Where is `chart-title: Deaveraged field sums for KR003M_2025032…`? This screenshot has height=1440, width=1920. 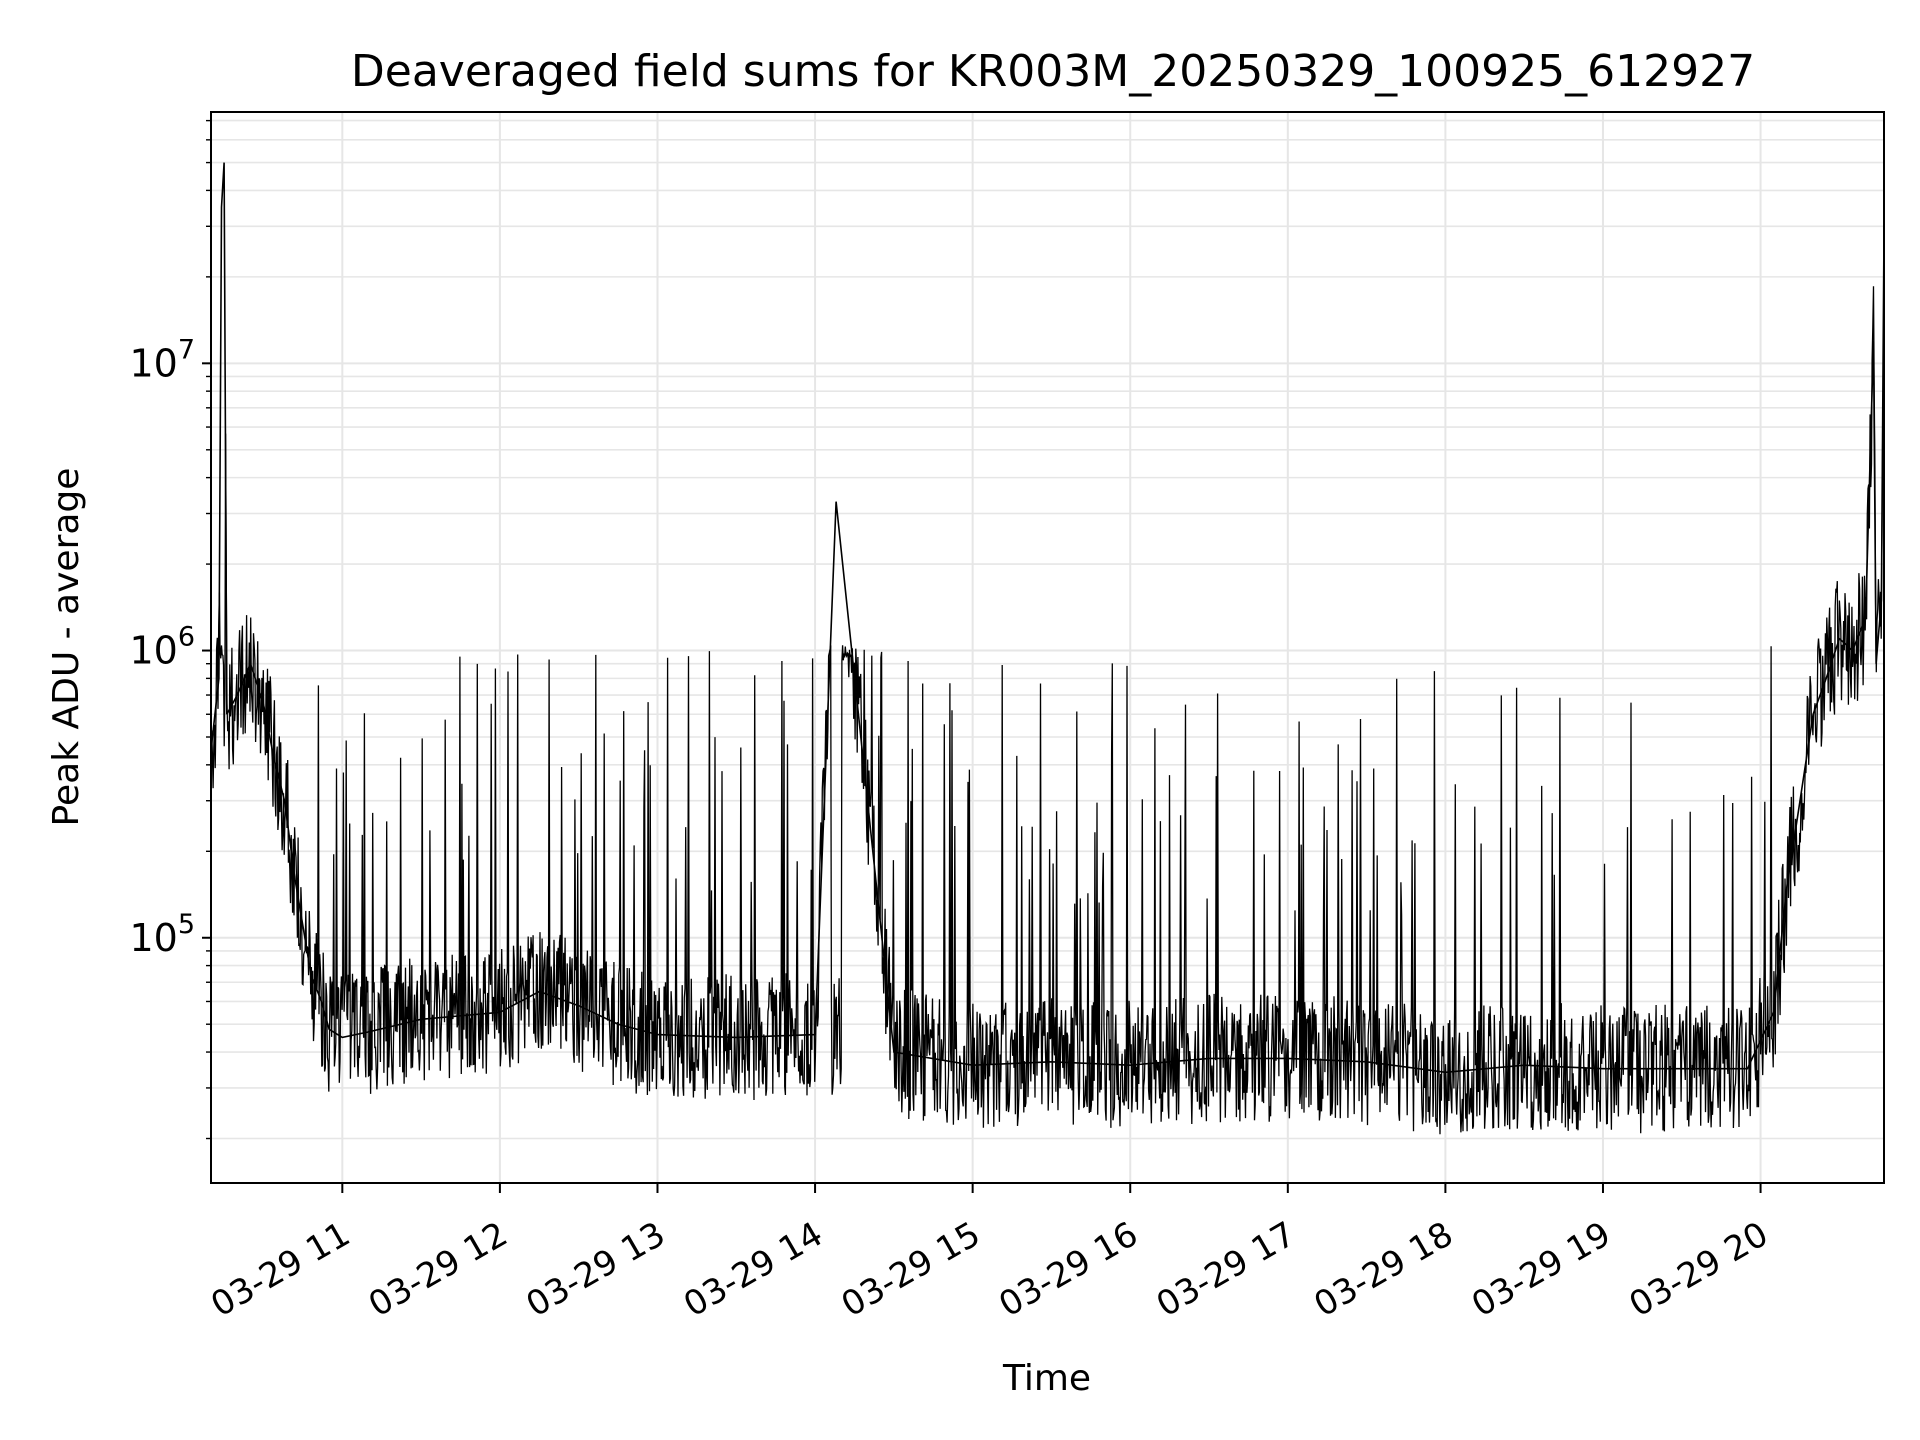 chart-title: Deaveraged field sums for KR003M_2025032… is located at coordinates (1053, 71).